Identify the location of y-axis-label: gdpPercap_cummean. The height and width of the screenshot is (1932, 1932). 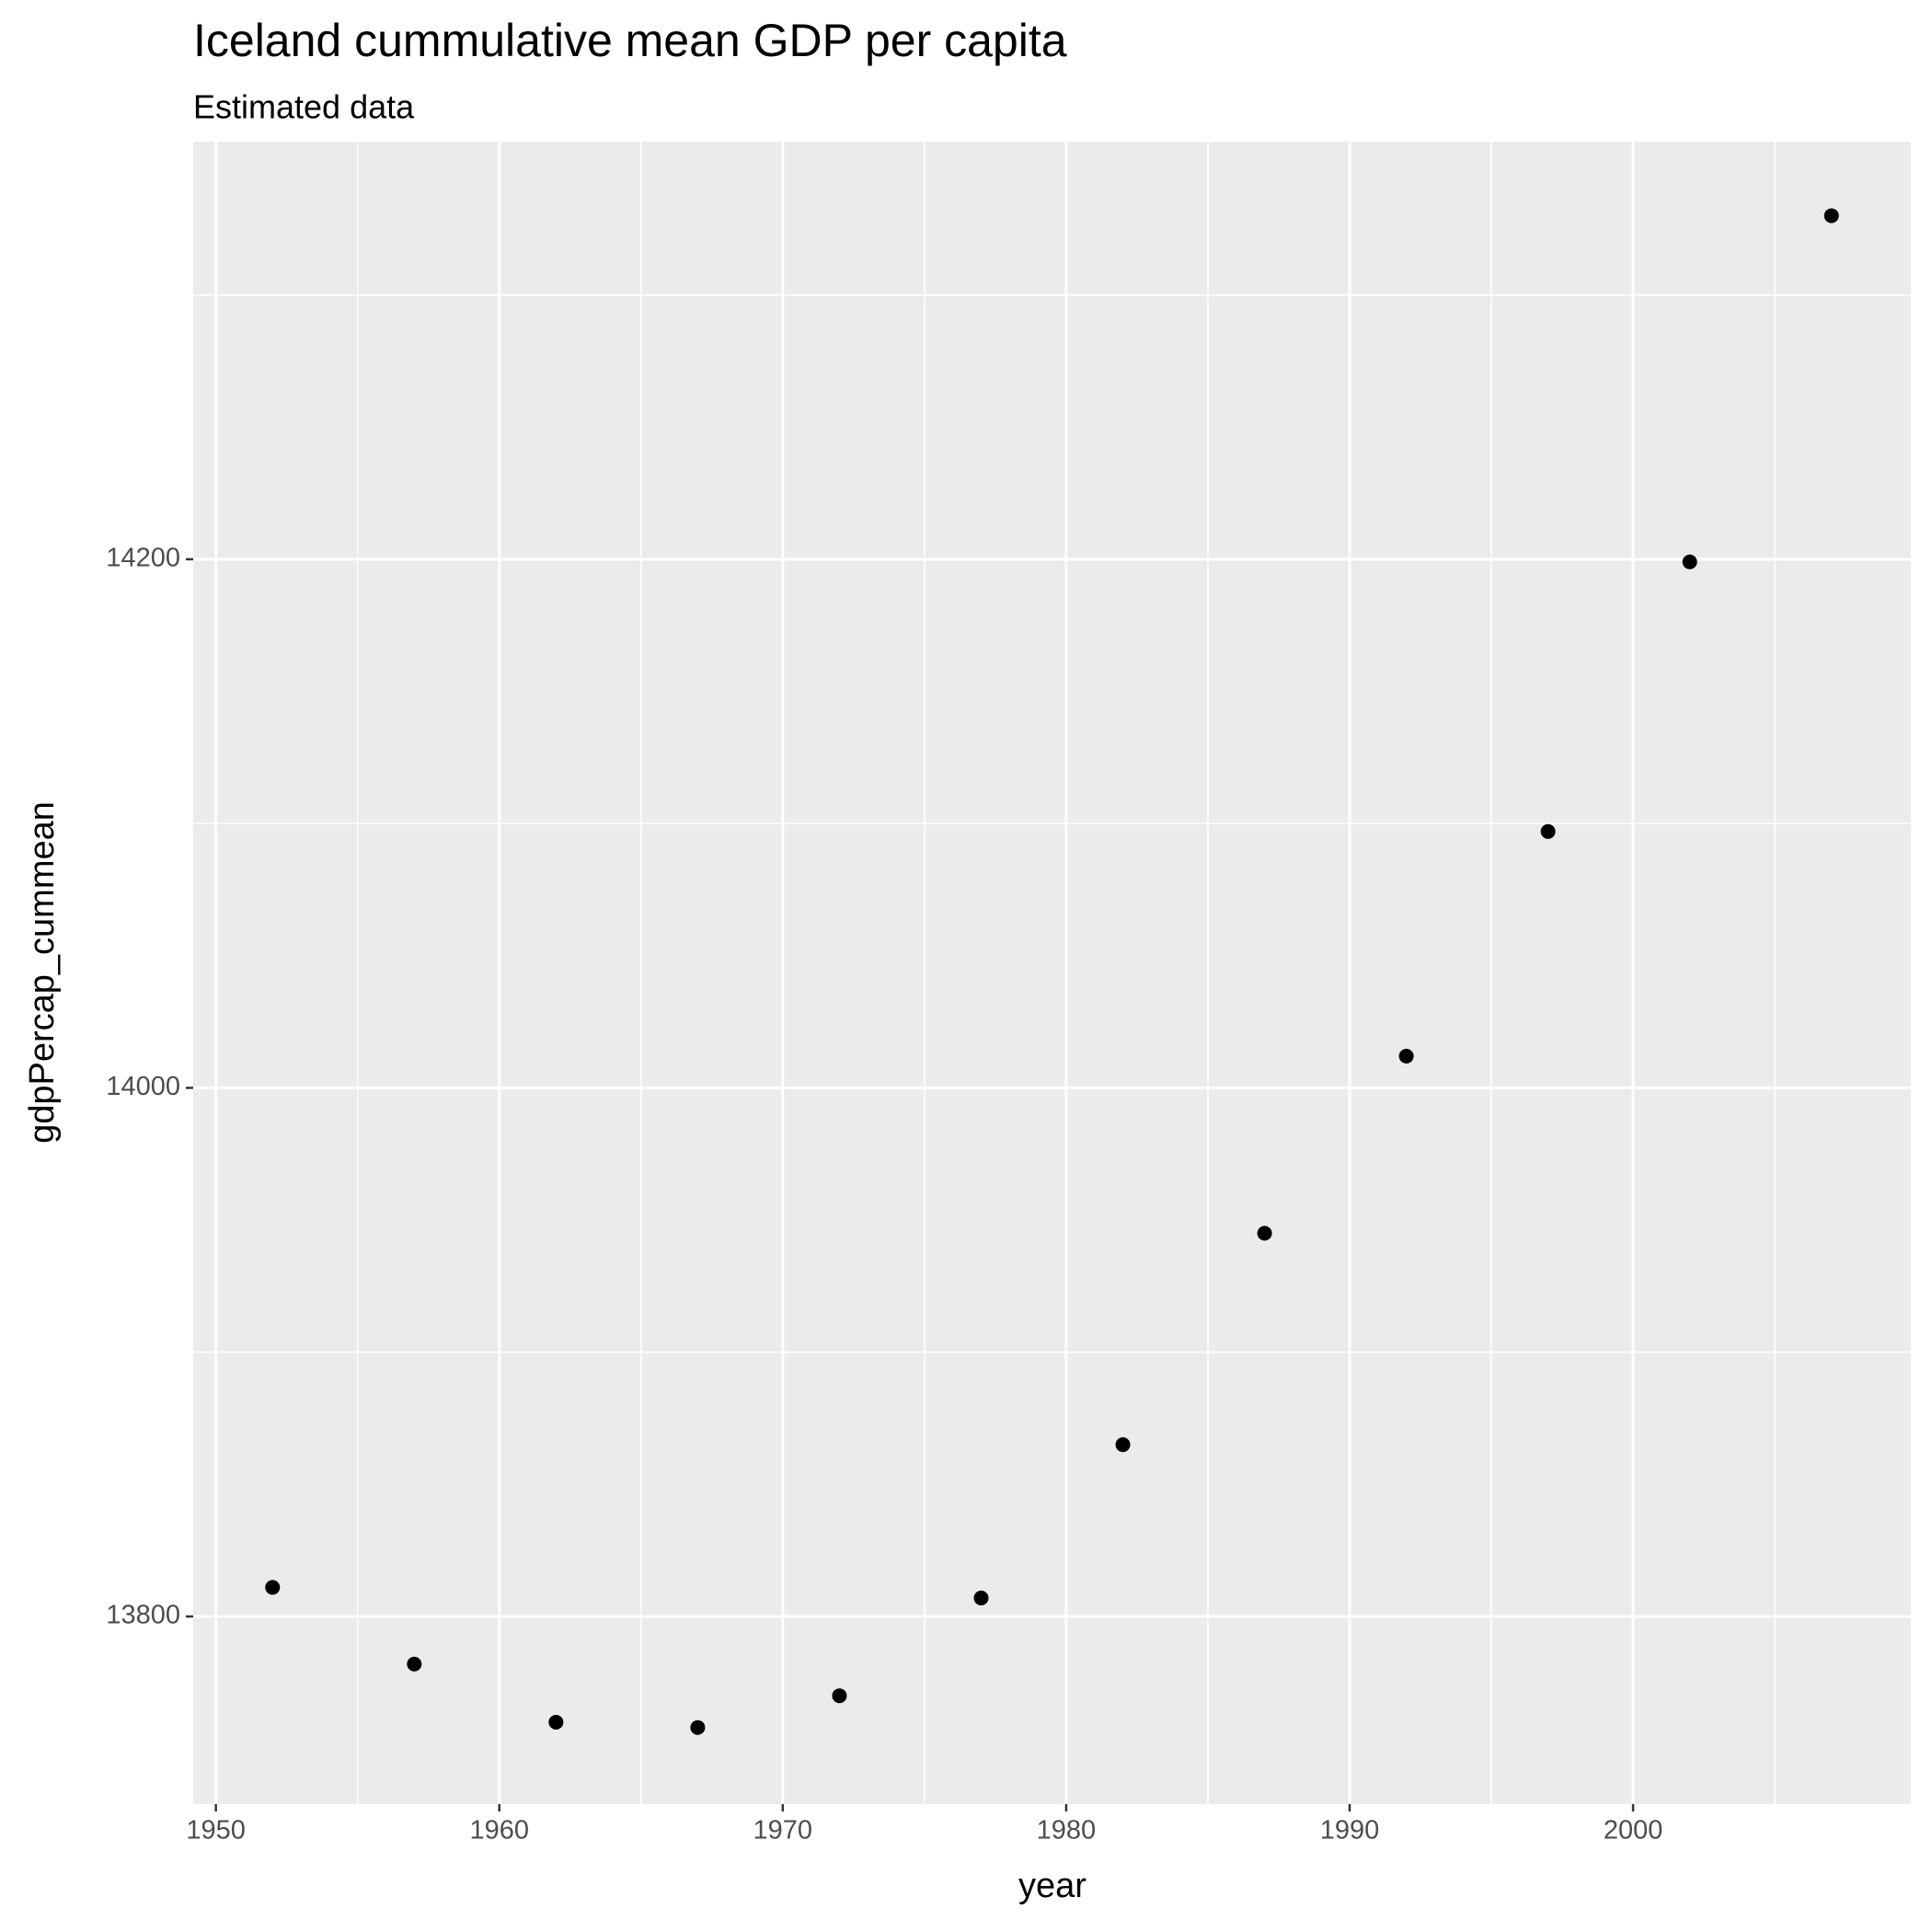
(42, 972).